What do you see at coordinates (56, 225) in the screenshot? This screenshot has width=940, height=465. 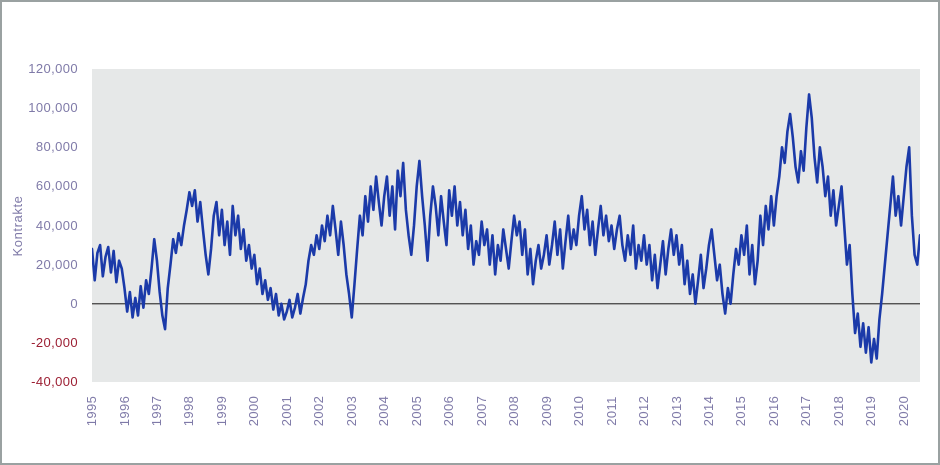 I see `y-tick-label: 40,000` at bounding box center [56, 225].